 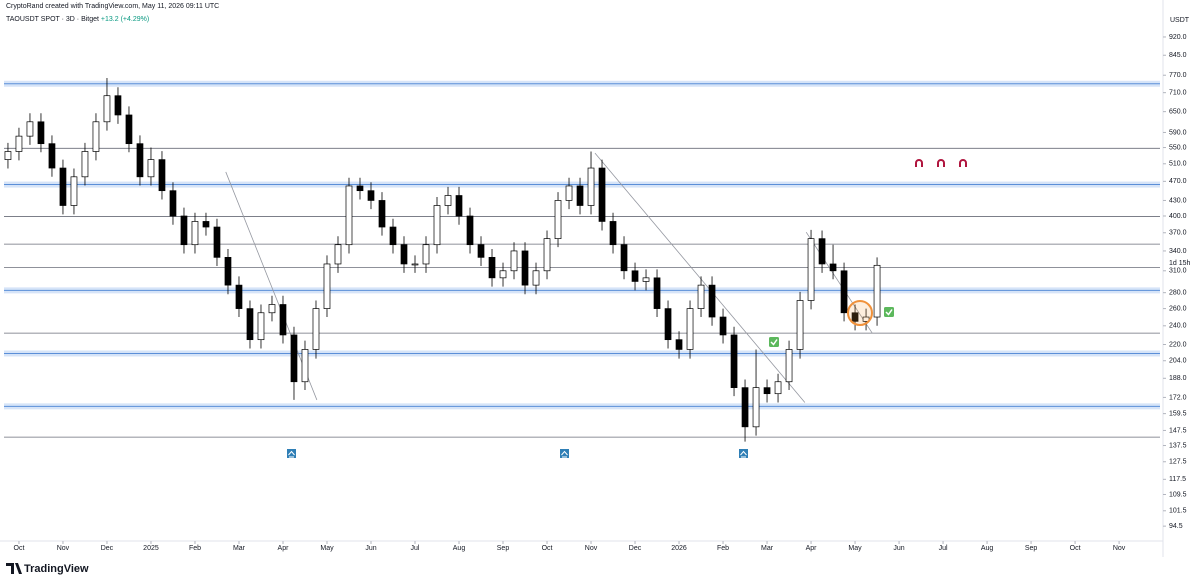 I want to click on y-tick-label: 470.0, so click(x=1178, y=181).